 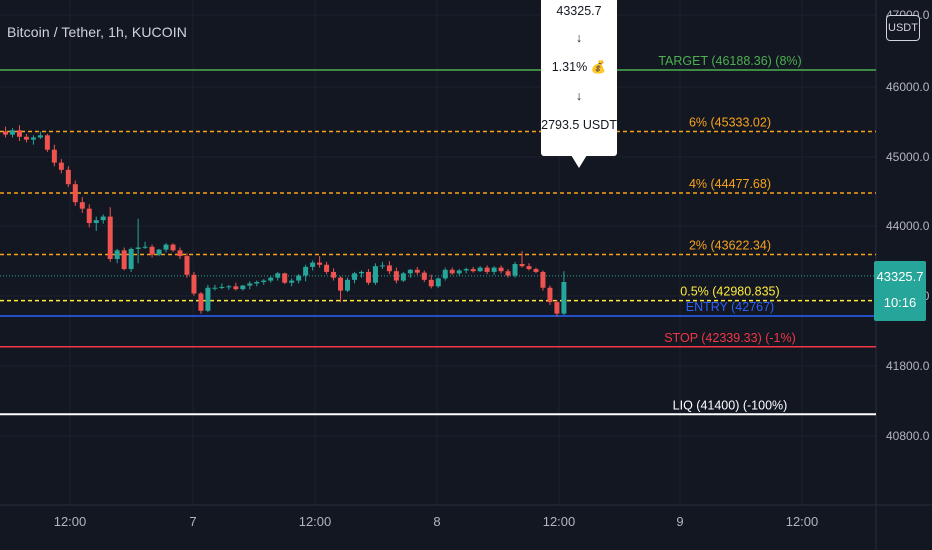 What do you see at coordinates (730, 405) in the screenshot?
I see `level-label-liq: LIQ (41400) (-100%)` at bounding box center [730, 405].